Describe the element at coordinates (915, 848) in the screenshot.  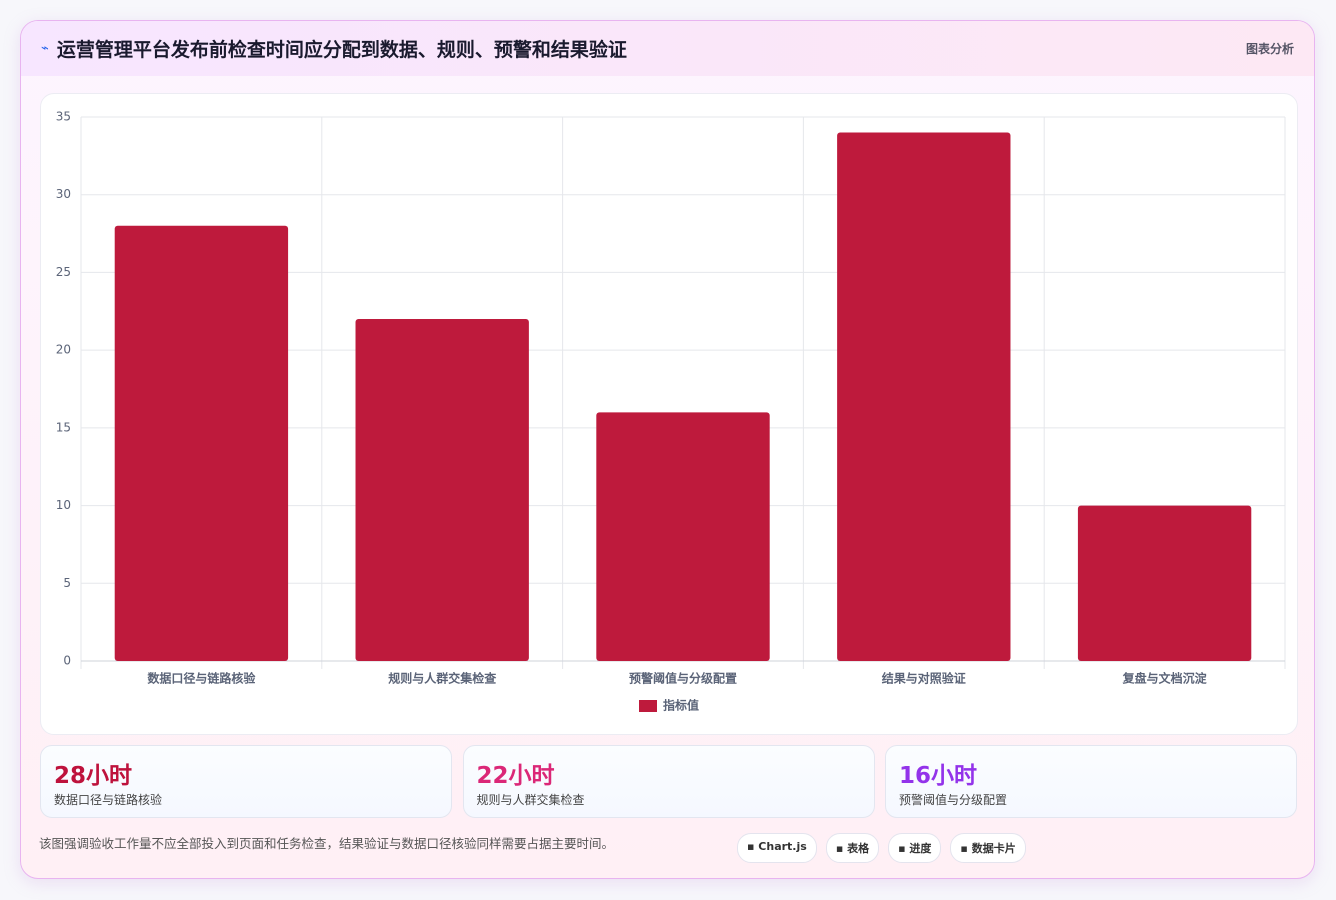
I see `tag-button: 进度` at that location.